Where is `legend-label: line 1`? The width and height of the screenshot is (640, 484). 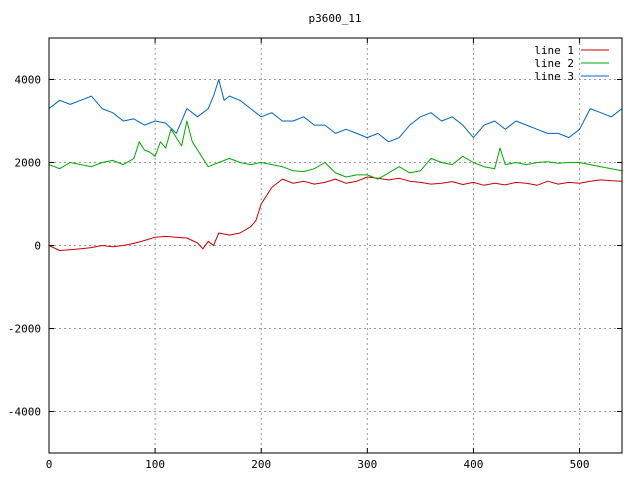
legend-label: line 1 is located at coordinates (554, 50).